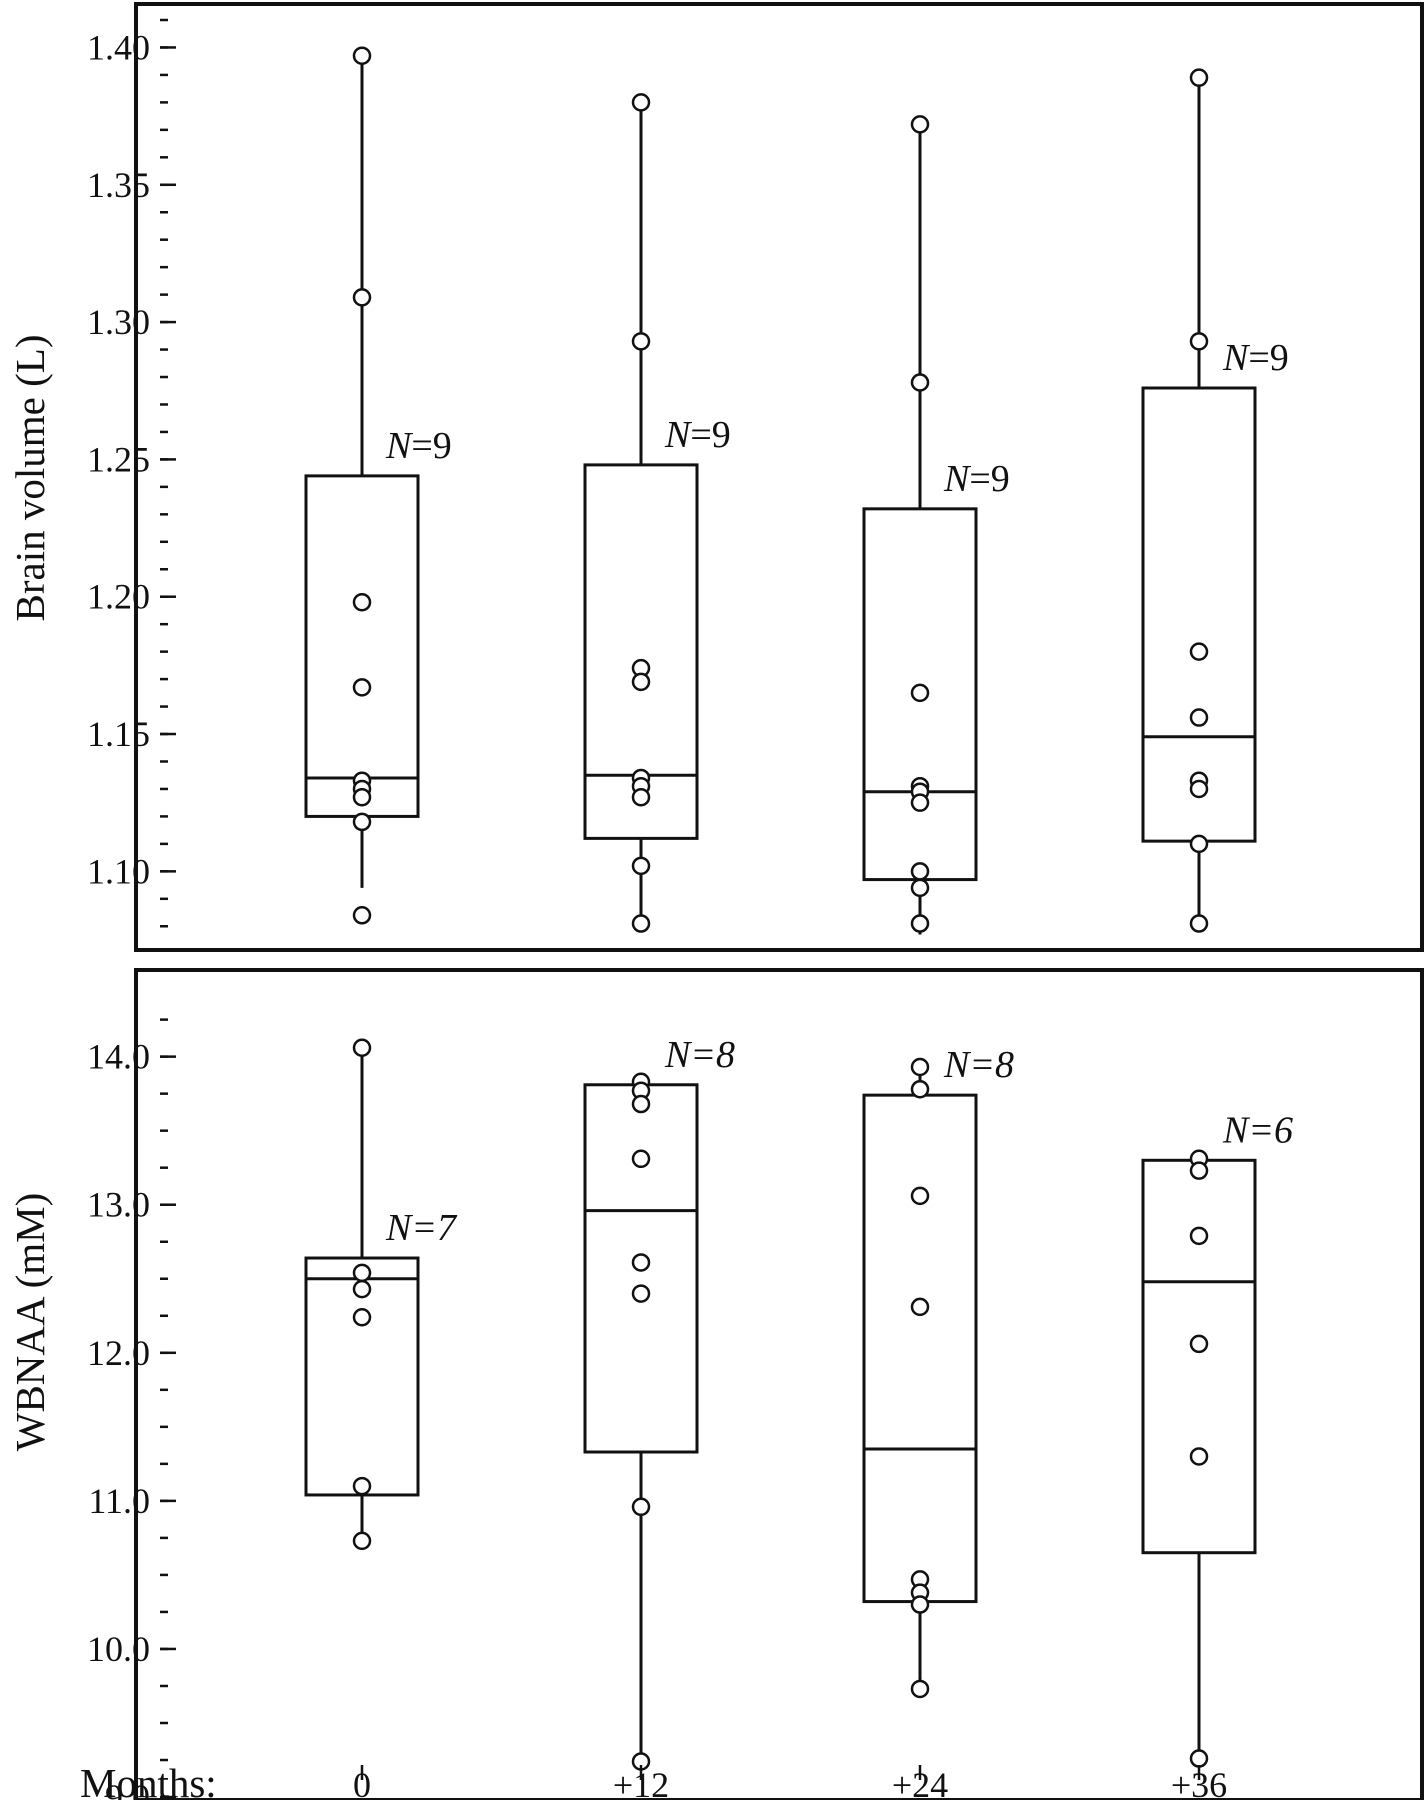 Image resolution: width=1426 pixels, height=1800 pixels. I want to click on top-y-tick-label: 1.25, so click(118, 459).